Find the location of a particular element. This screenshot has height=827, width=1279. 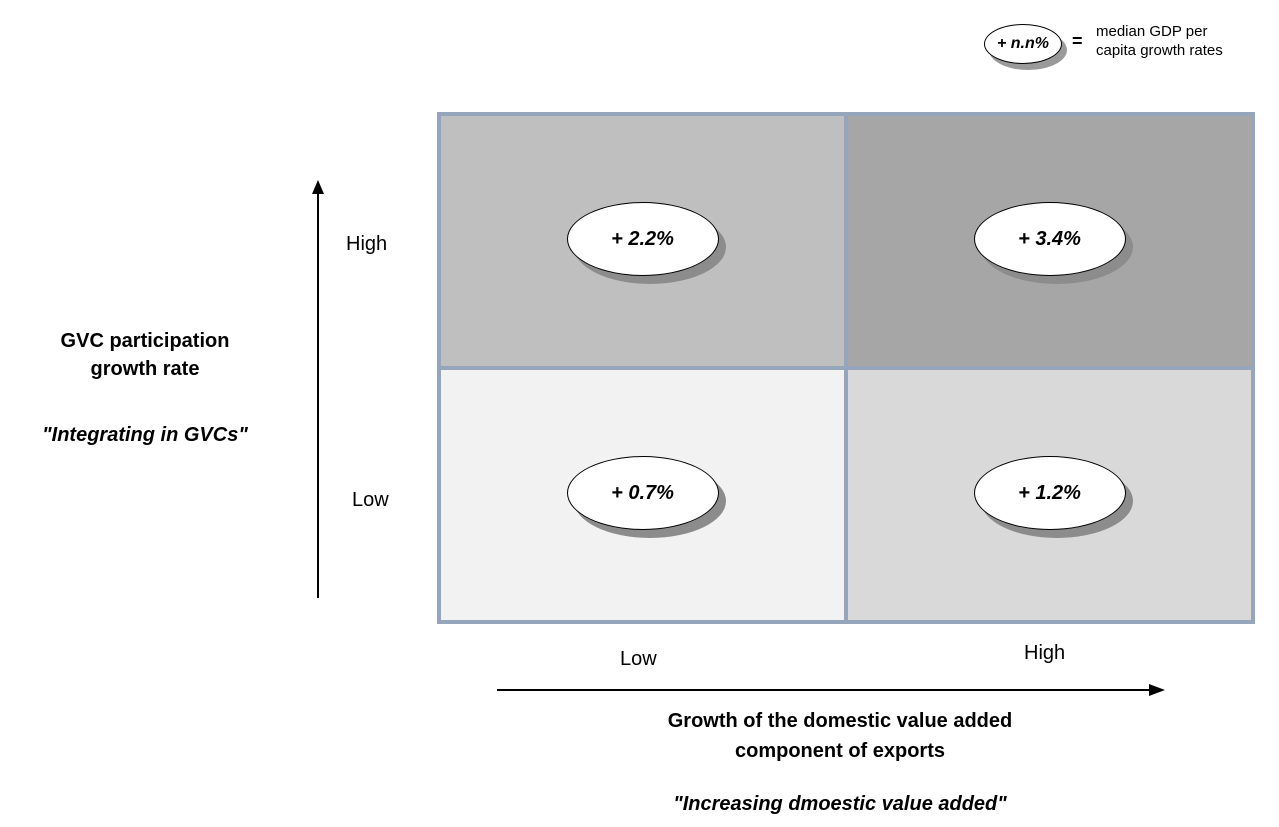

legend-description-line1: median GDP per is located at coordinates (1152, 31).